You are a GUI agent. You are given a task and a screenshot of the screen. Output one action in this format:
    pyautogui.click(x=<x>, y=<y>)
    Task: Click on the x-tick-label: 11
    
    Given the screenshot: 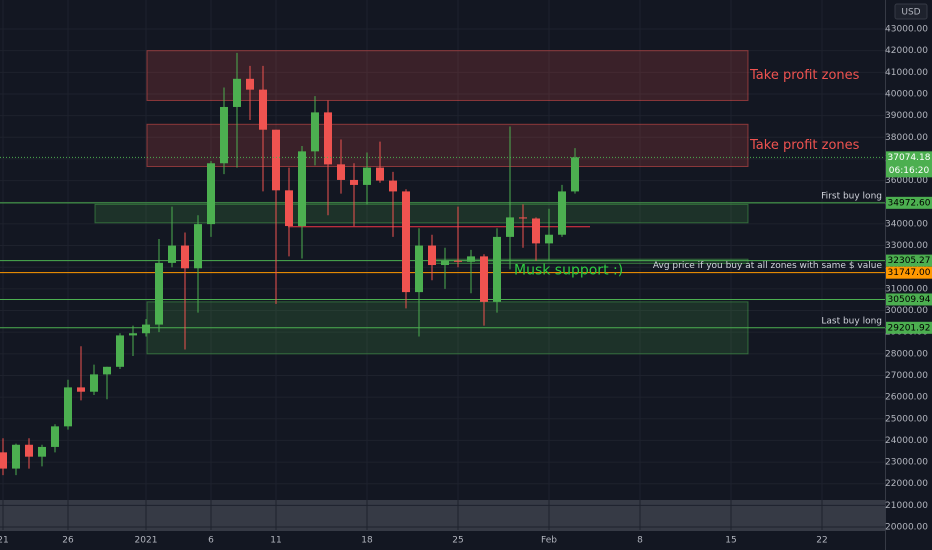 What is the action you would take?
    pyautogui.click(x=275, y=541)
    